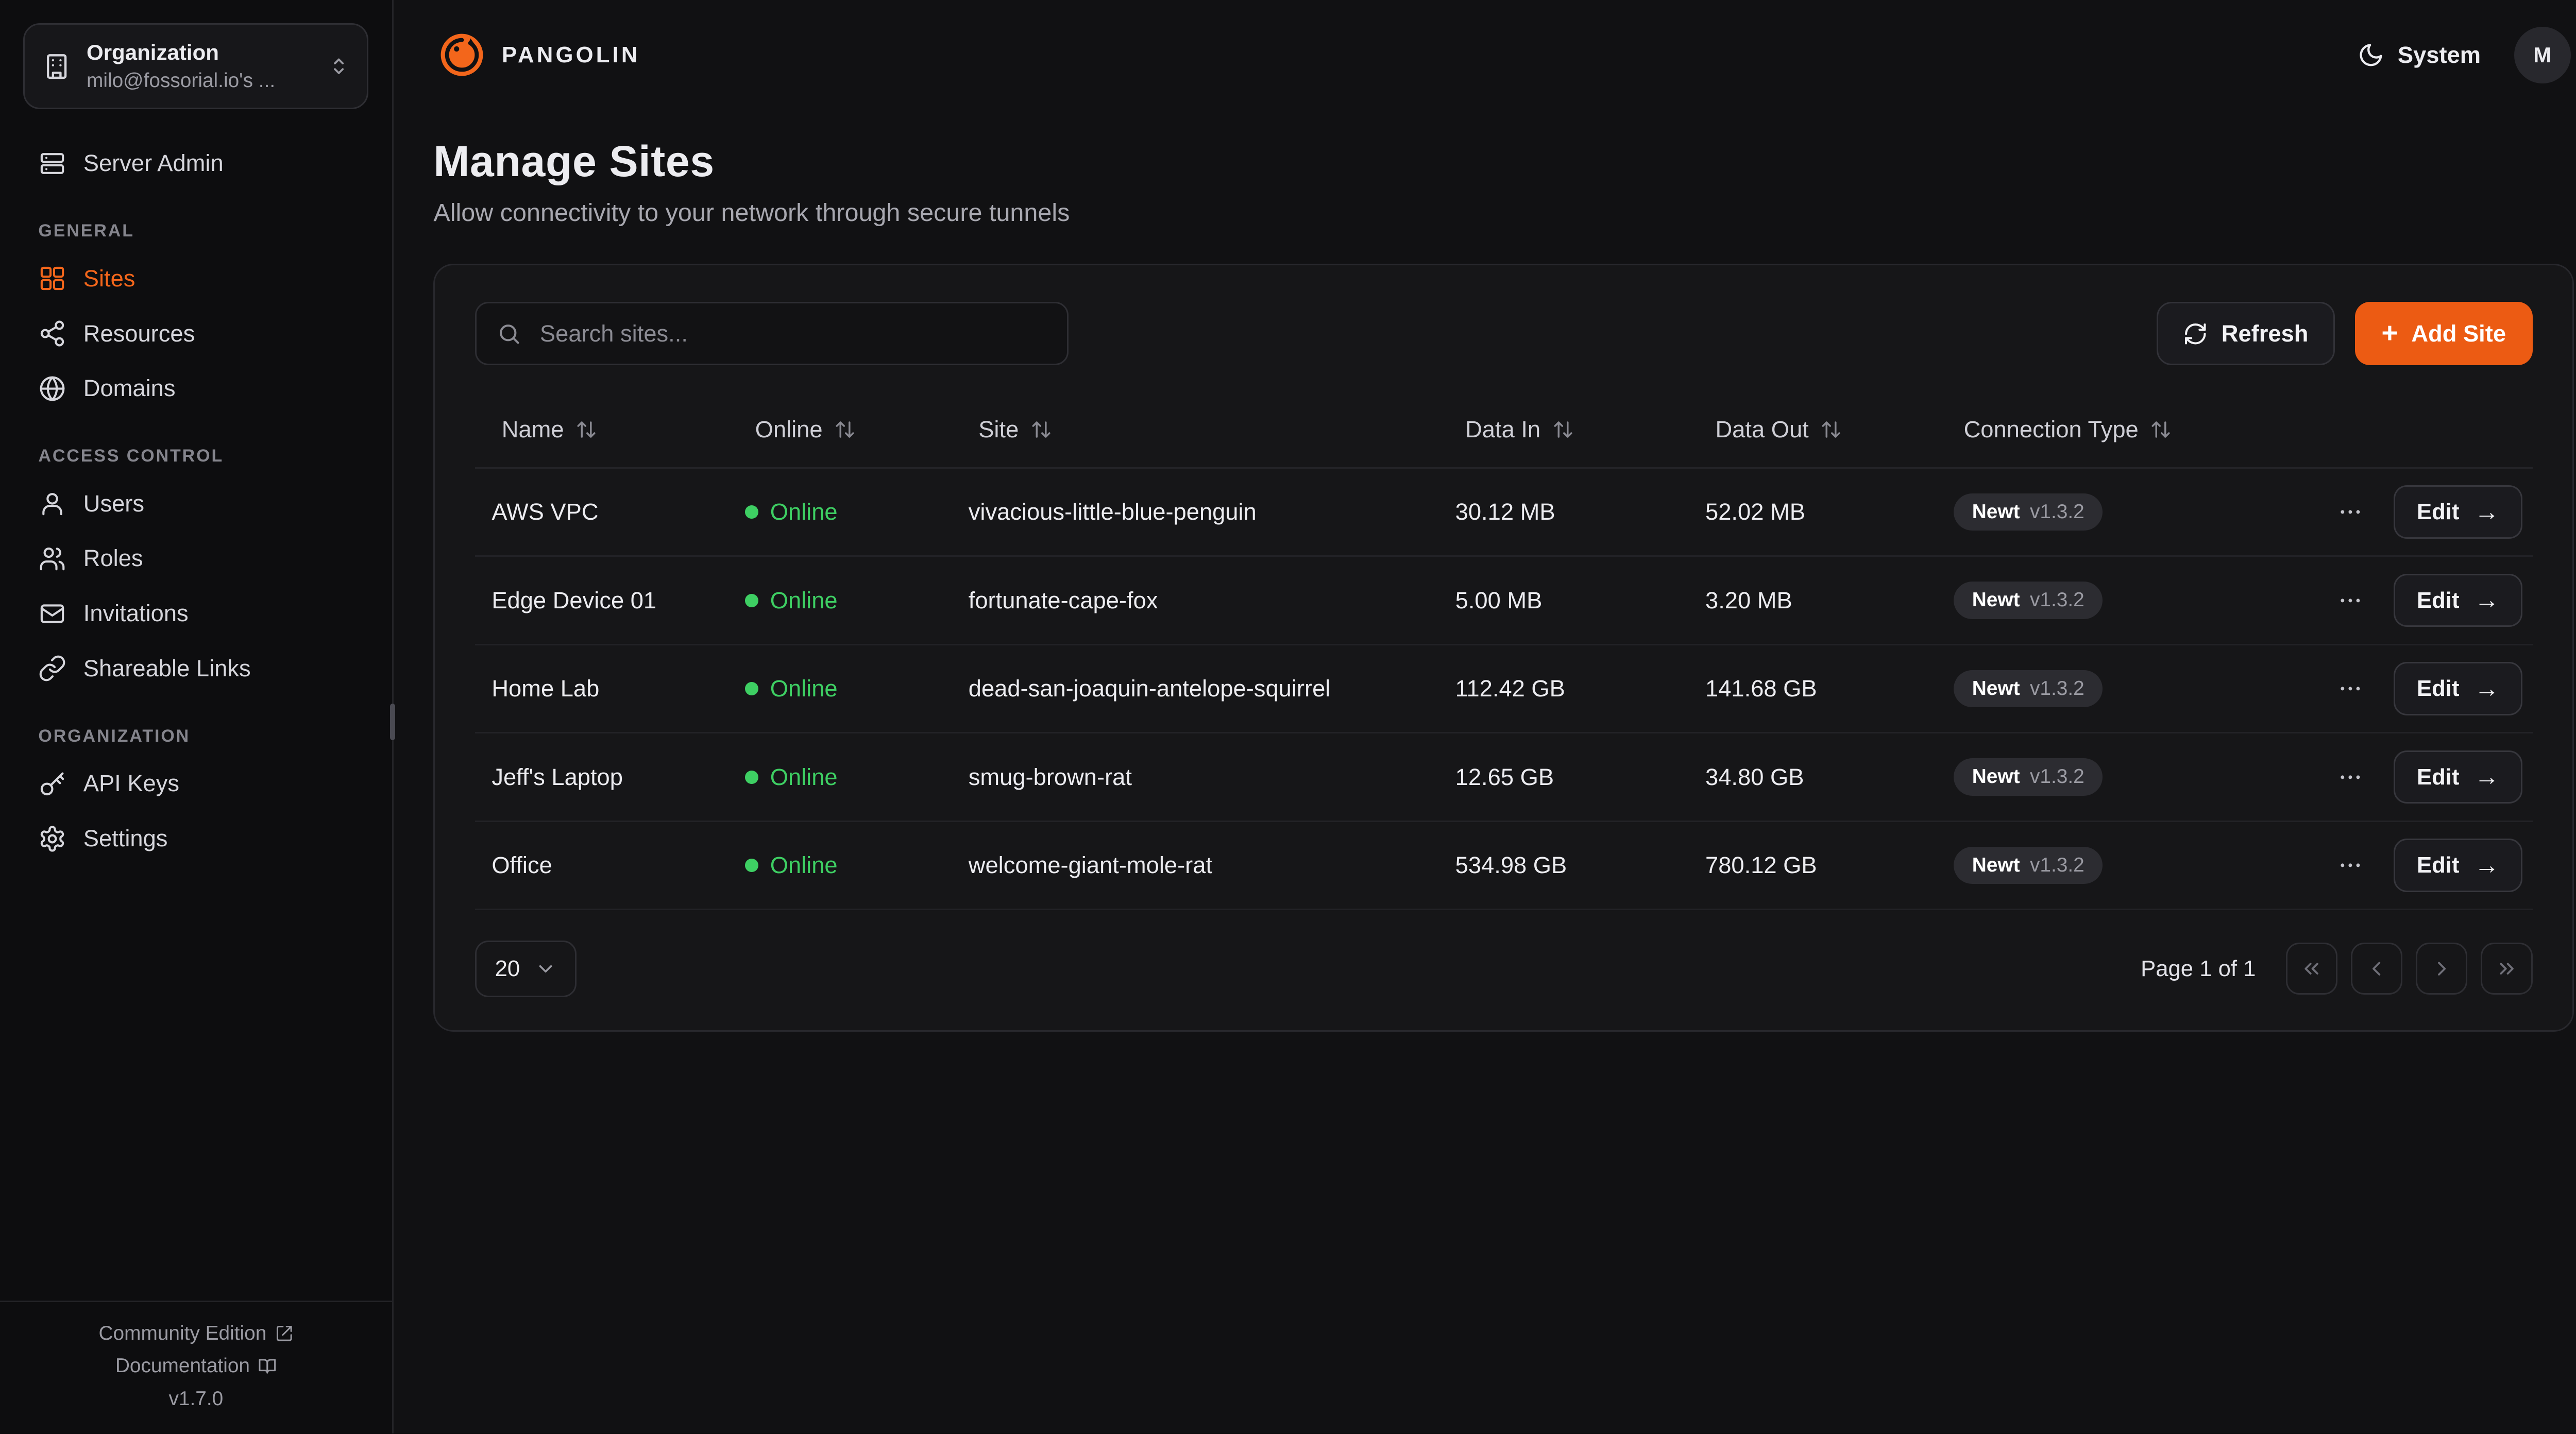 The height and width of the screenshot is (1434, 2576). What do you see at coordinates (1195, 429) in the screenshot?
I see `column-header-site: Site` at bounding box center [1195, 429].